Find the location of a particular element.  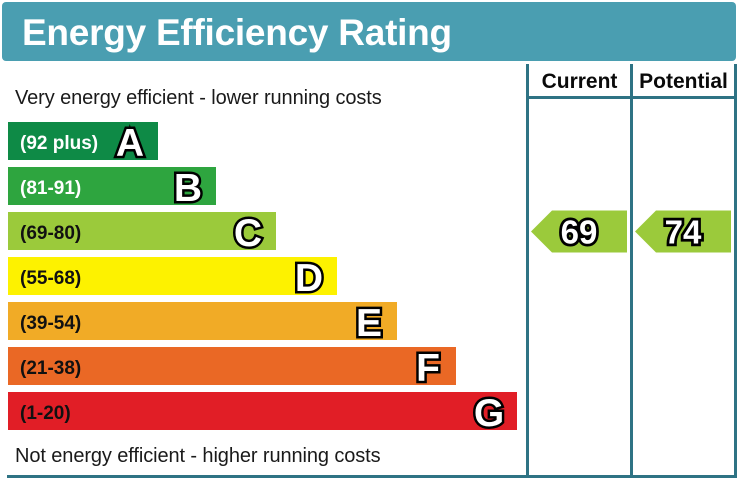

potential-rating-value: 74 is located at coordinates (683, 232).